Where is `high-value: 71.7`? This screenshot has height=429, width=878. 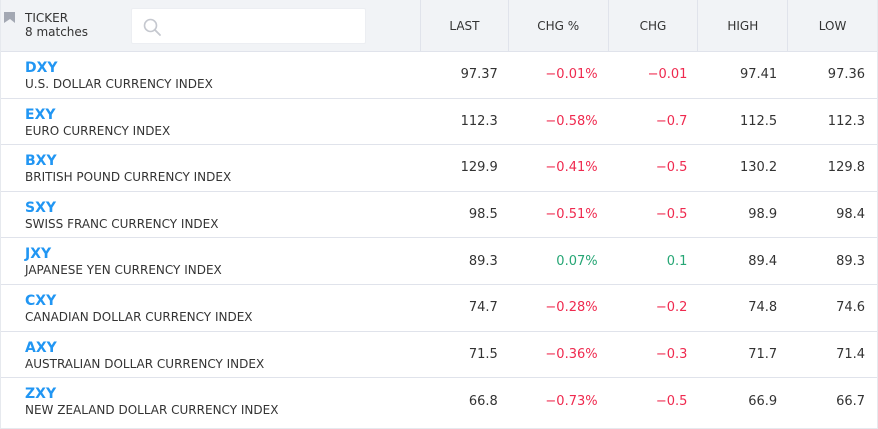 high-value: 71.7 is located at coordinates (763, 354).